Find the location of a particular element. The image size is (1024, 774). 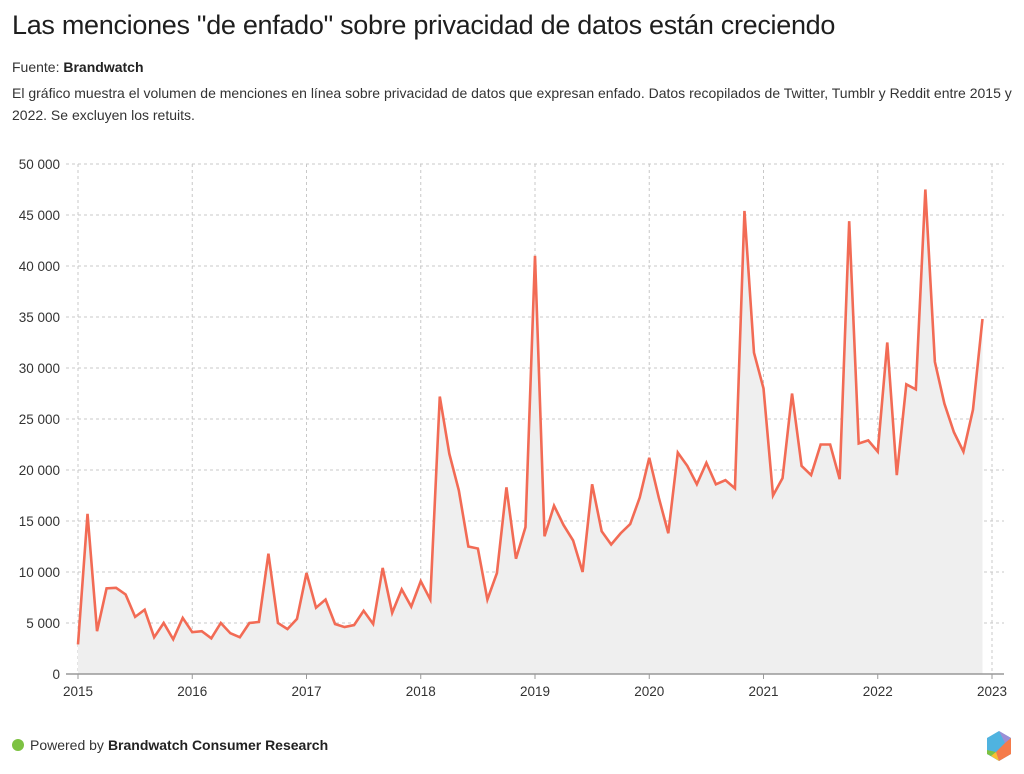

x-tick-label: 2017 is located at coordinates (306, 691).